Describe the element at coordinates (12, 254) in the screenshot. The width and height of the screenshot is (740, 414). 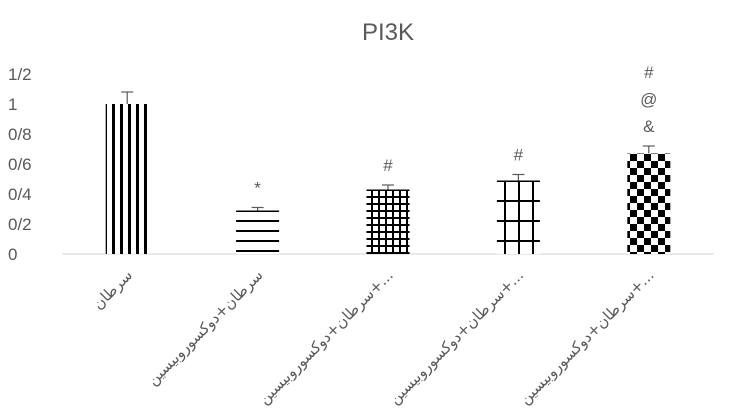
I see `y-tick-label: 0` at that location.